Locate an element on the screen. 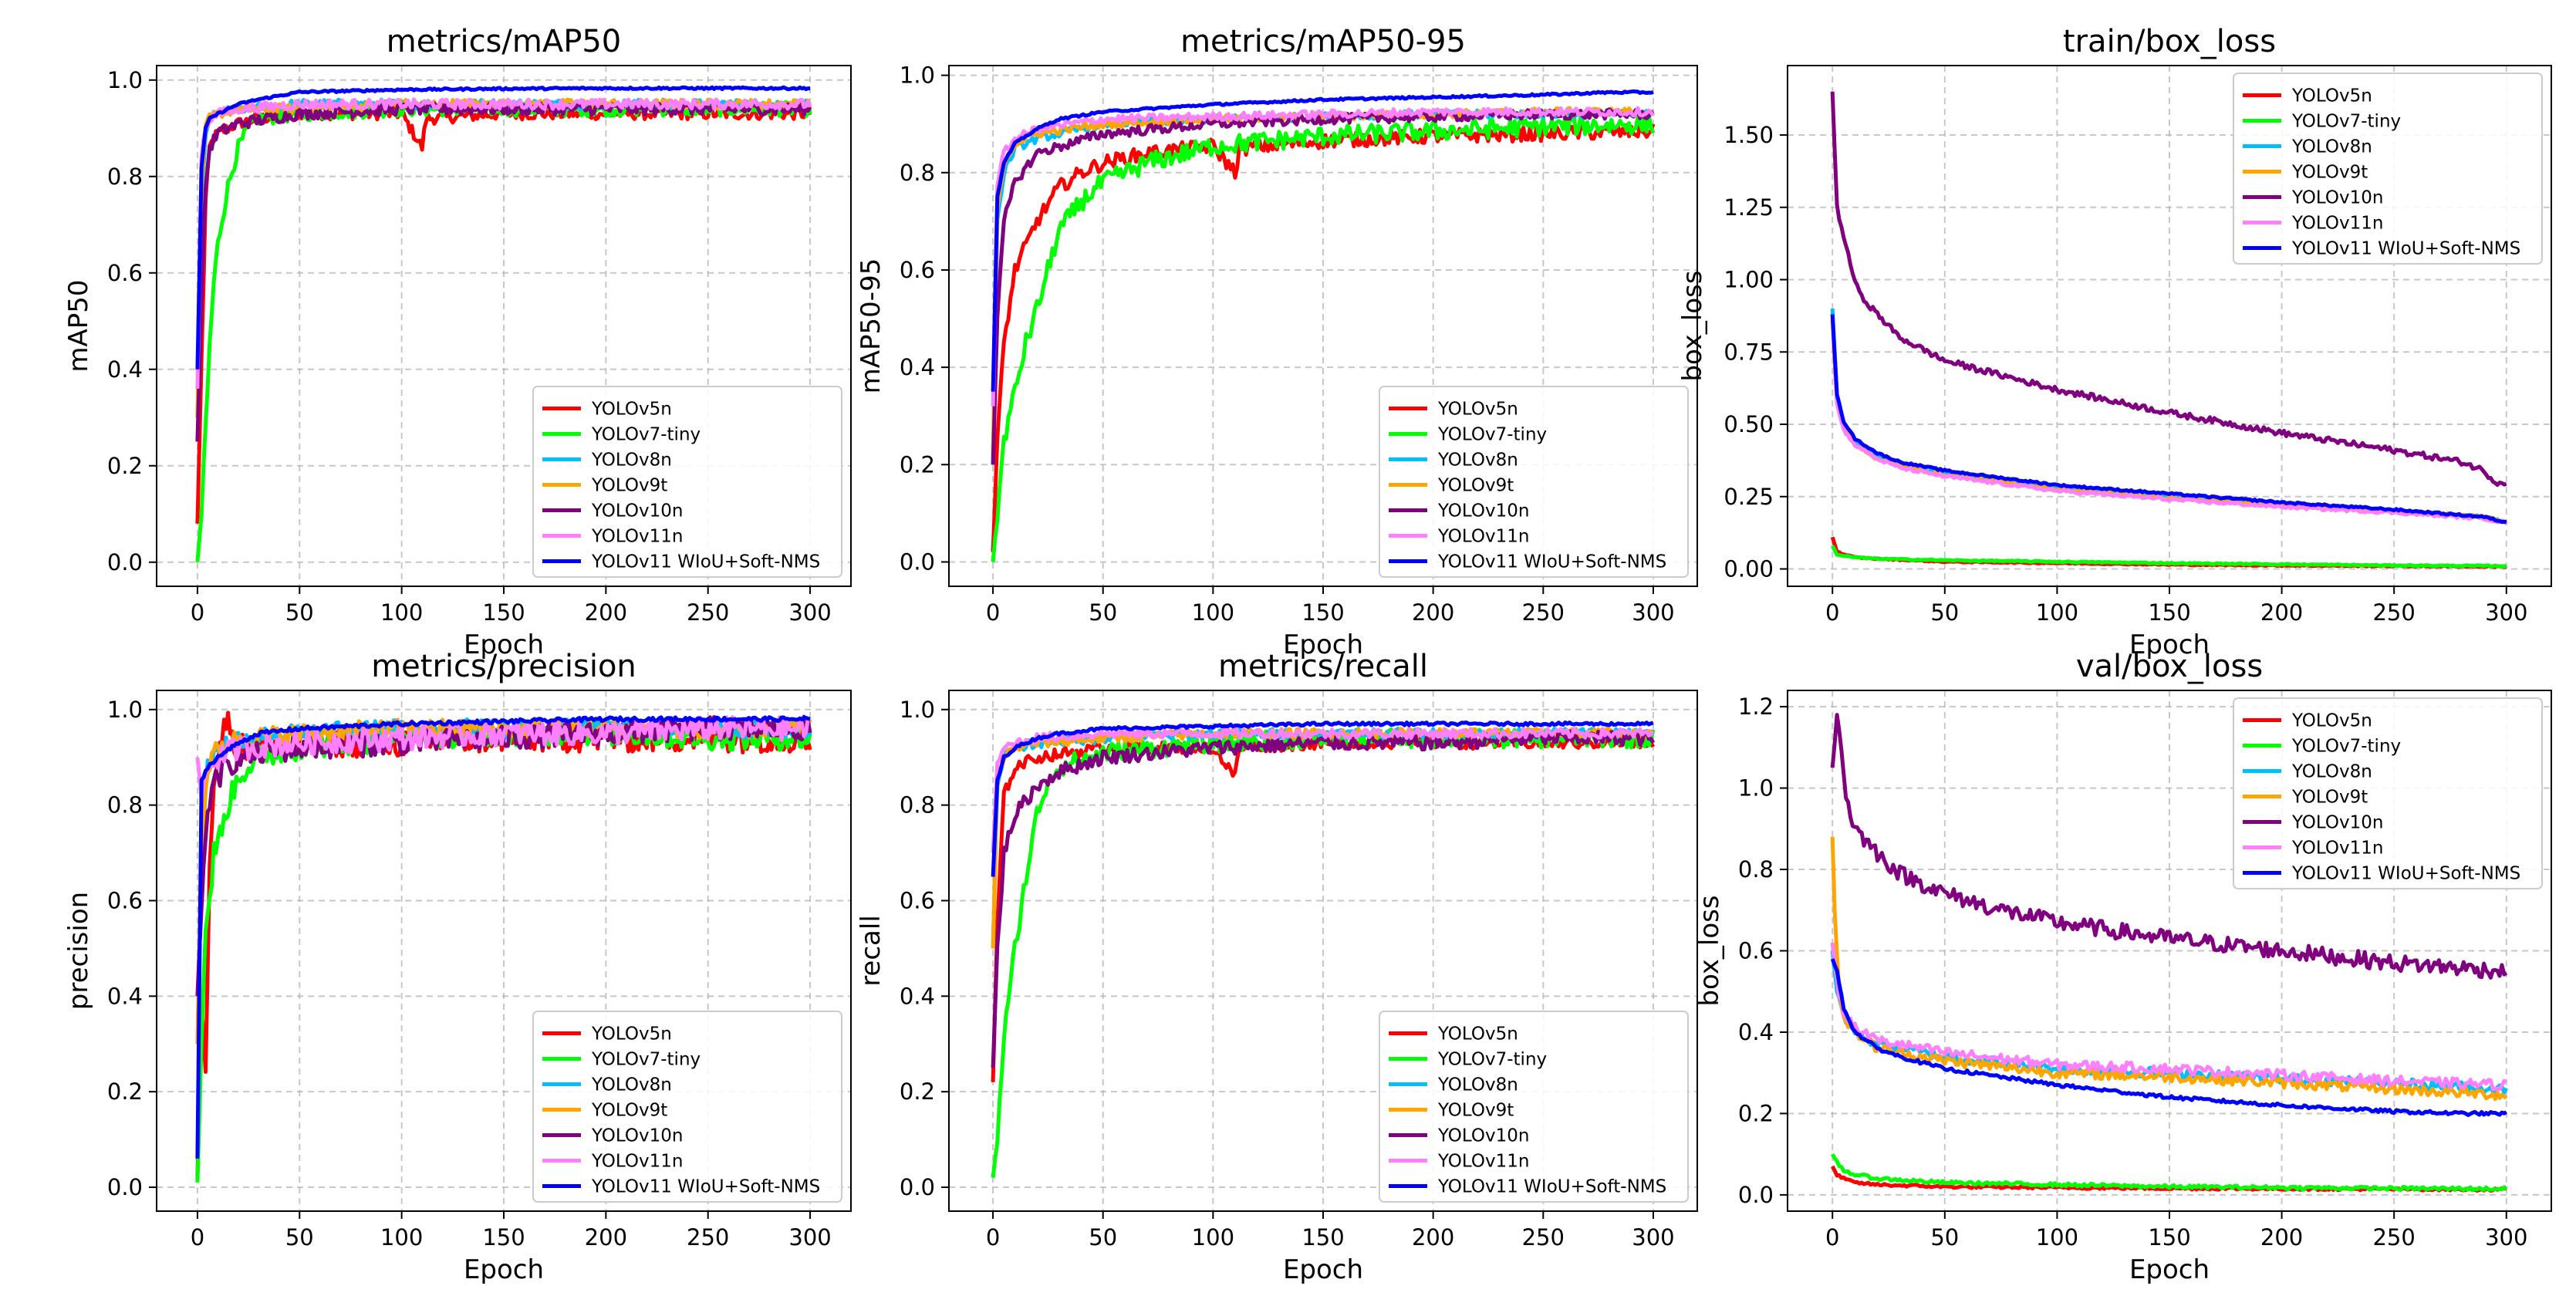  y-axis-label: recall is located at coordinates (871, 951).